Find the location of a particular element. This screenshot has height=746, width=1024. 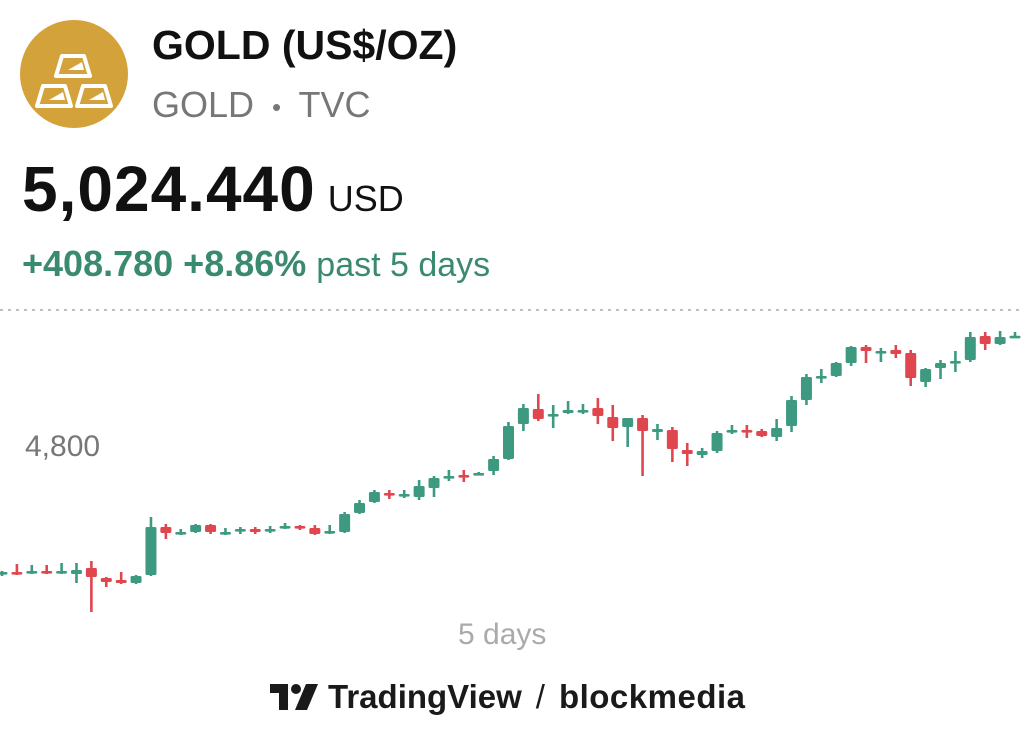

tradingview-logo-icon is located at coordinates (294, 697).